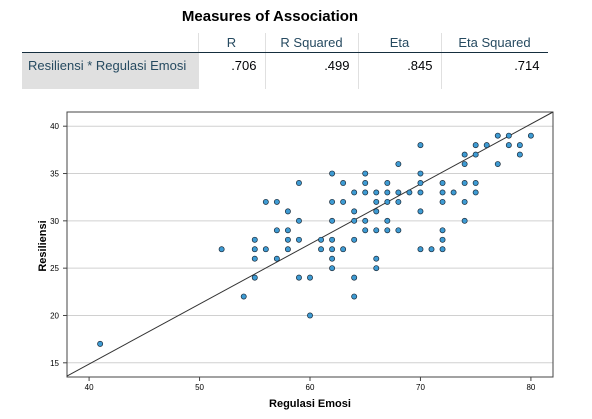 The image size is (592, 419). I want to click on y-axis-label: Resiliensi, so click(43, 245).